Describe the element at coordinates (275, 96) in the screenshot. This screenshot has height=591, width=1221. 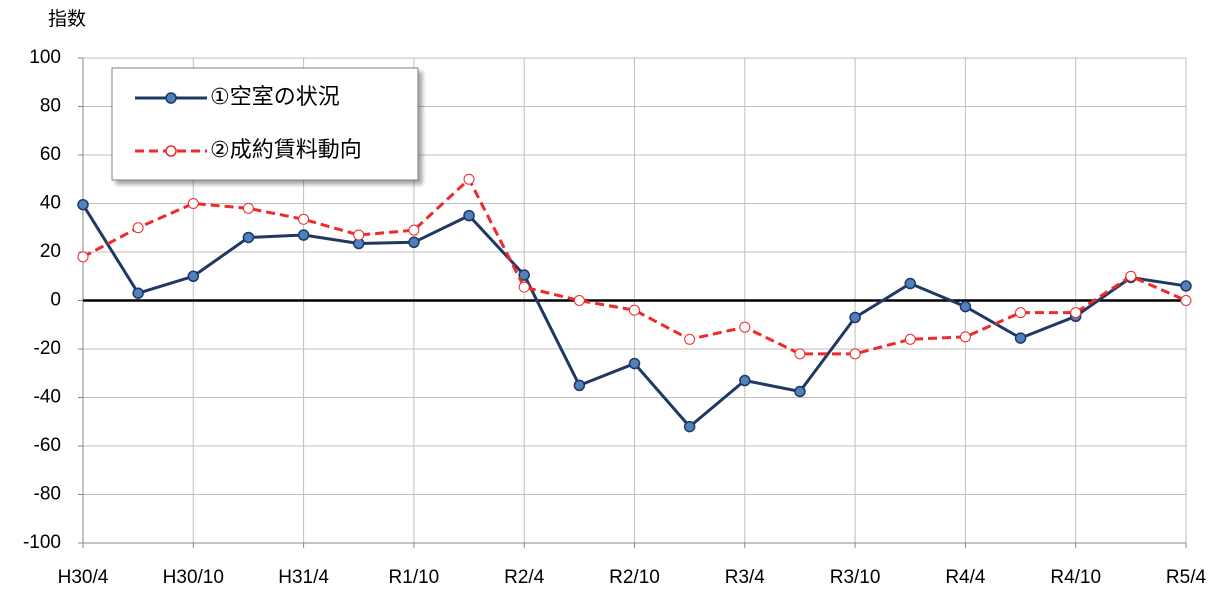
I see `legend-label: ①空室の状況` at that location.